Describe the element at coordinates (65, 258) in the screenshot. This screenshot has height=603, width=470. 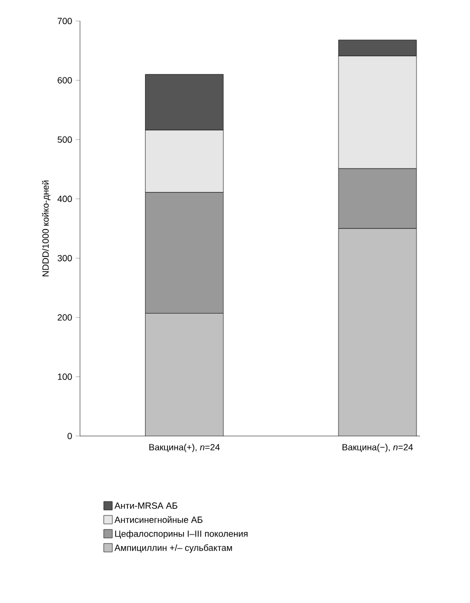
I see `y-tick-label: 300` at that location.